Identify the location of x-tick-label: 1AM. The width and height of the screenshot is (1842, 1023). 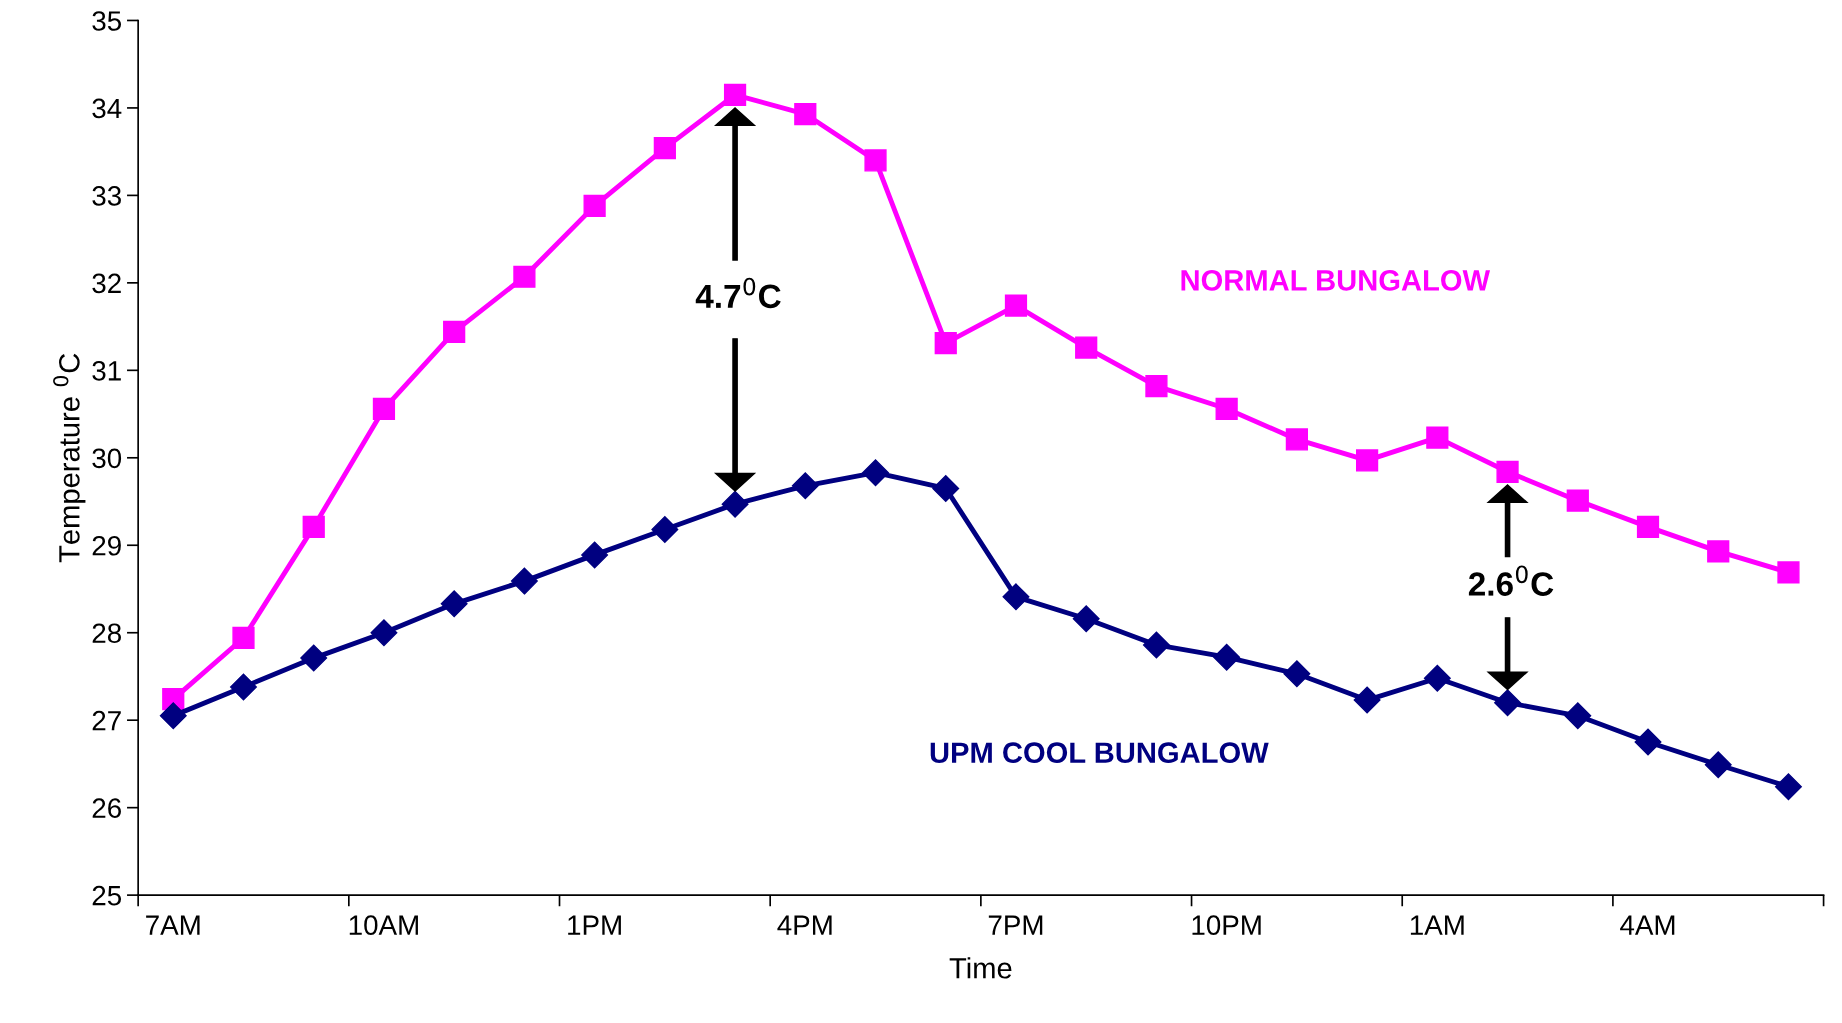
(1437, 925).